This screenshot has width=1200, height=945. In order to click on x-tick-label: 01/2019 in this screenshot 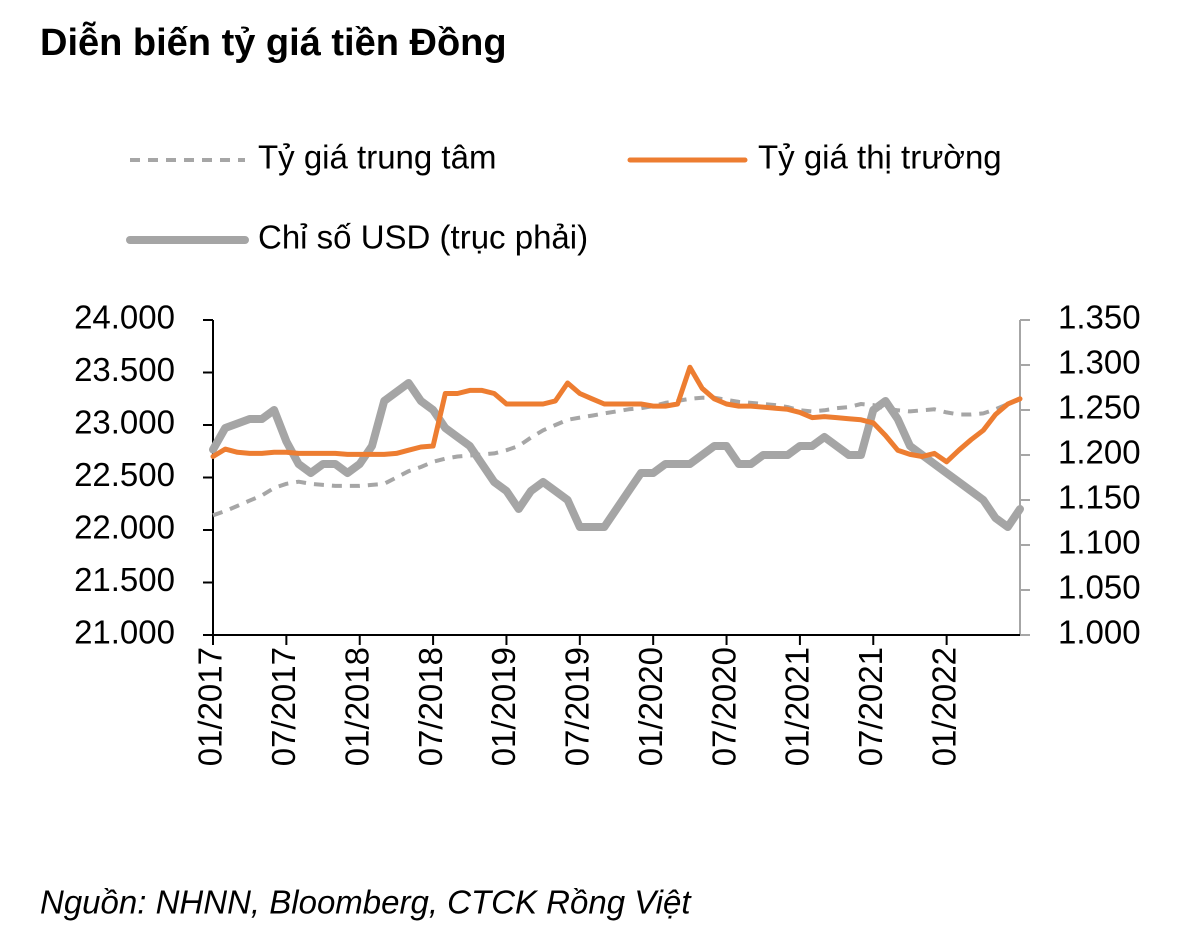, I will do `click(503, 706)`.